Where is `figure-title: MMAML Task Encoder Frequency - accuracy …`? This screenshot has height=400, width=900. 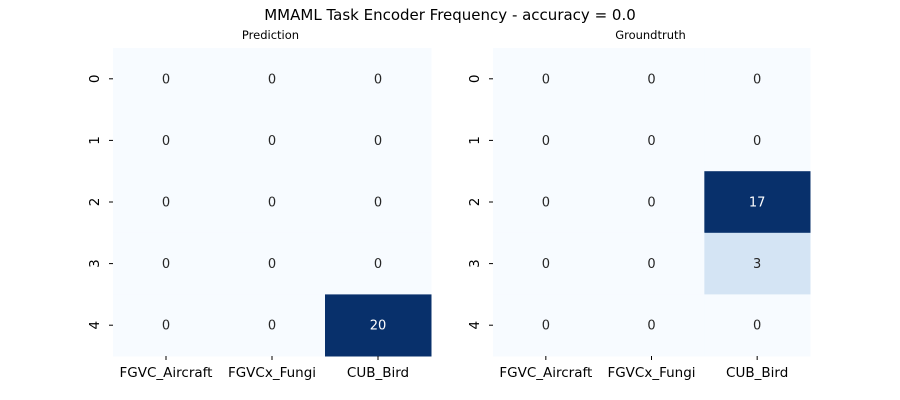
figure-title: MMAML Task Encoder Frequency - accuracy … is located at coordinates (450, 15).